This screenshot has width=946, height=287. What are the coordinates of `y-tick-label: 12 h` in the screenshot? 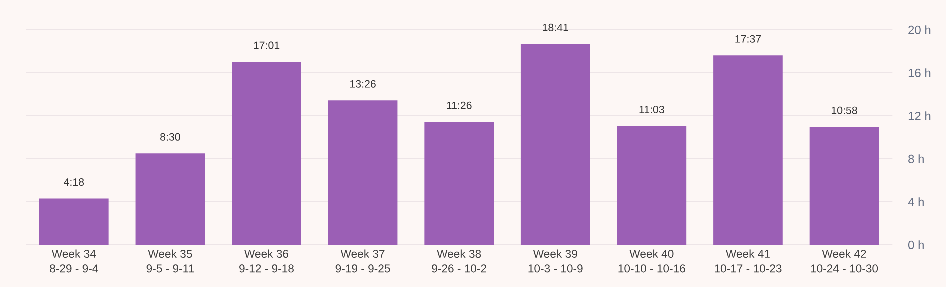 It's located at (919, 116).